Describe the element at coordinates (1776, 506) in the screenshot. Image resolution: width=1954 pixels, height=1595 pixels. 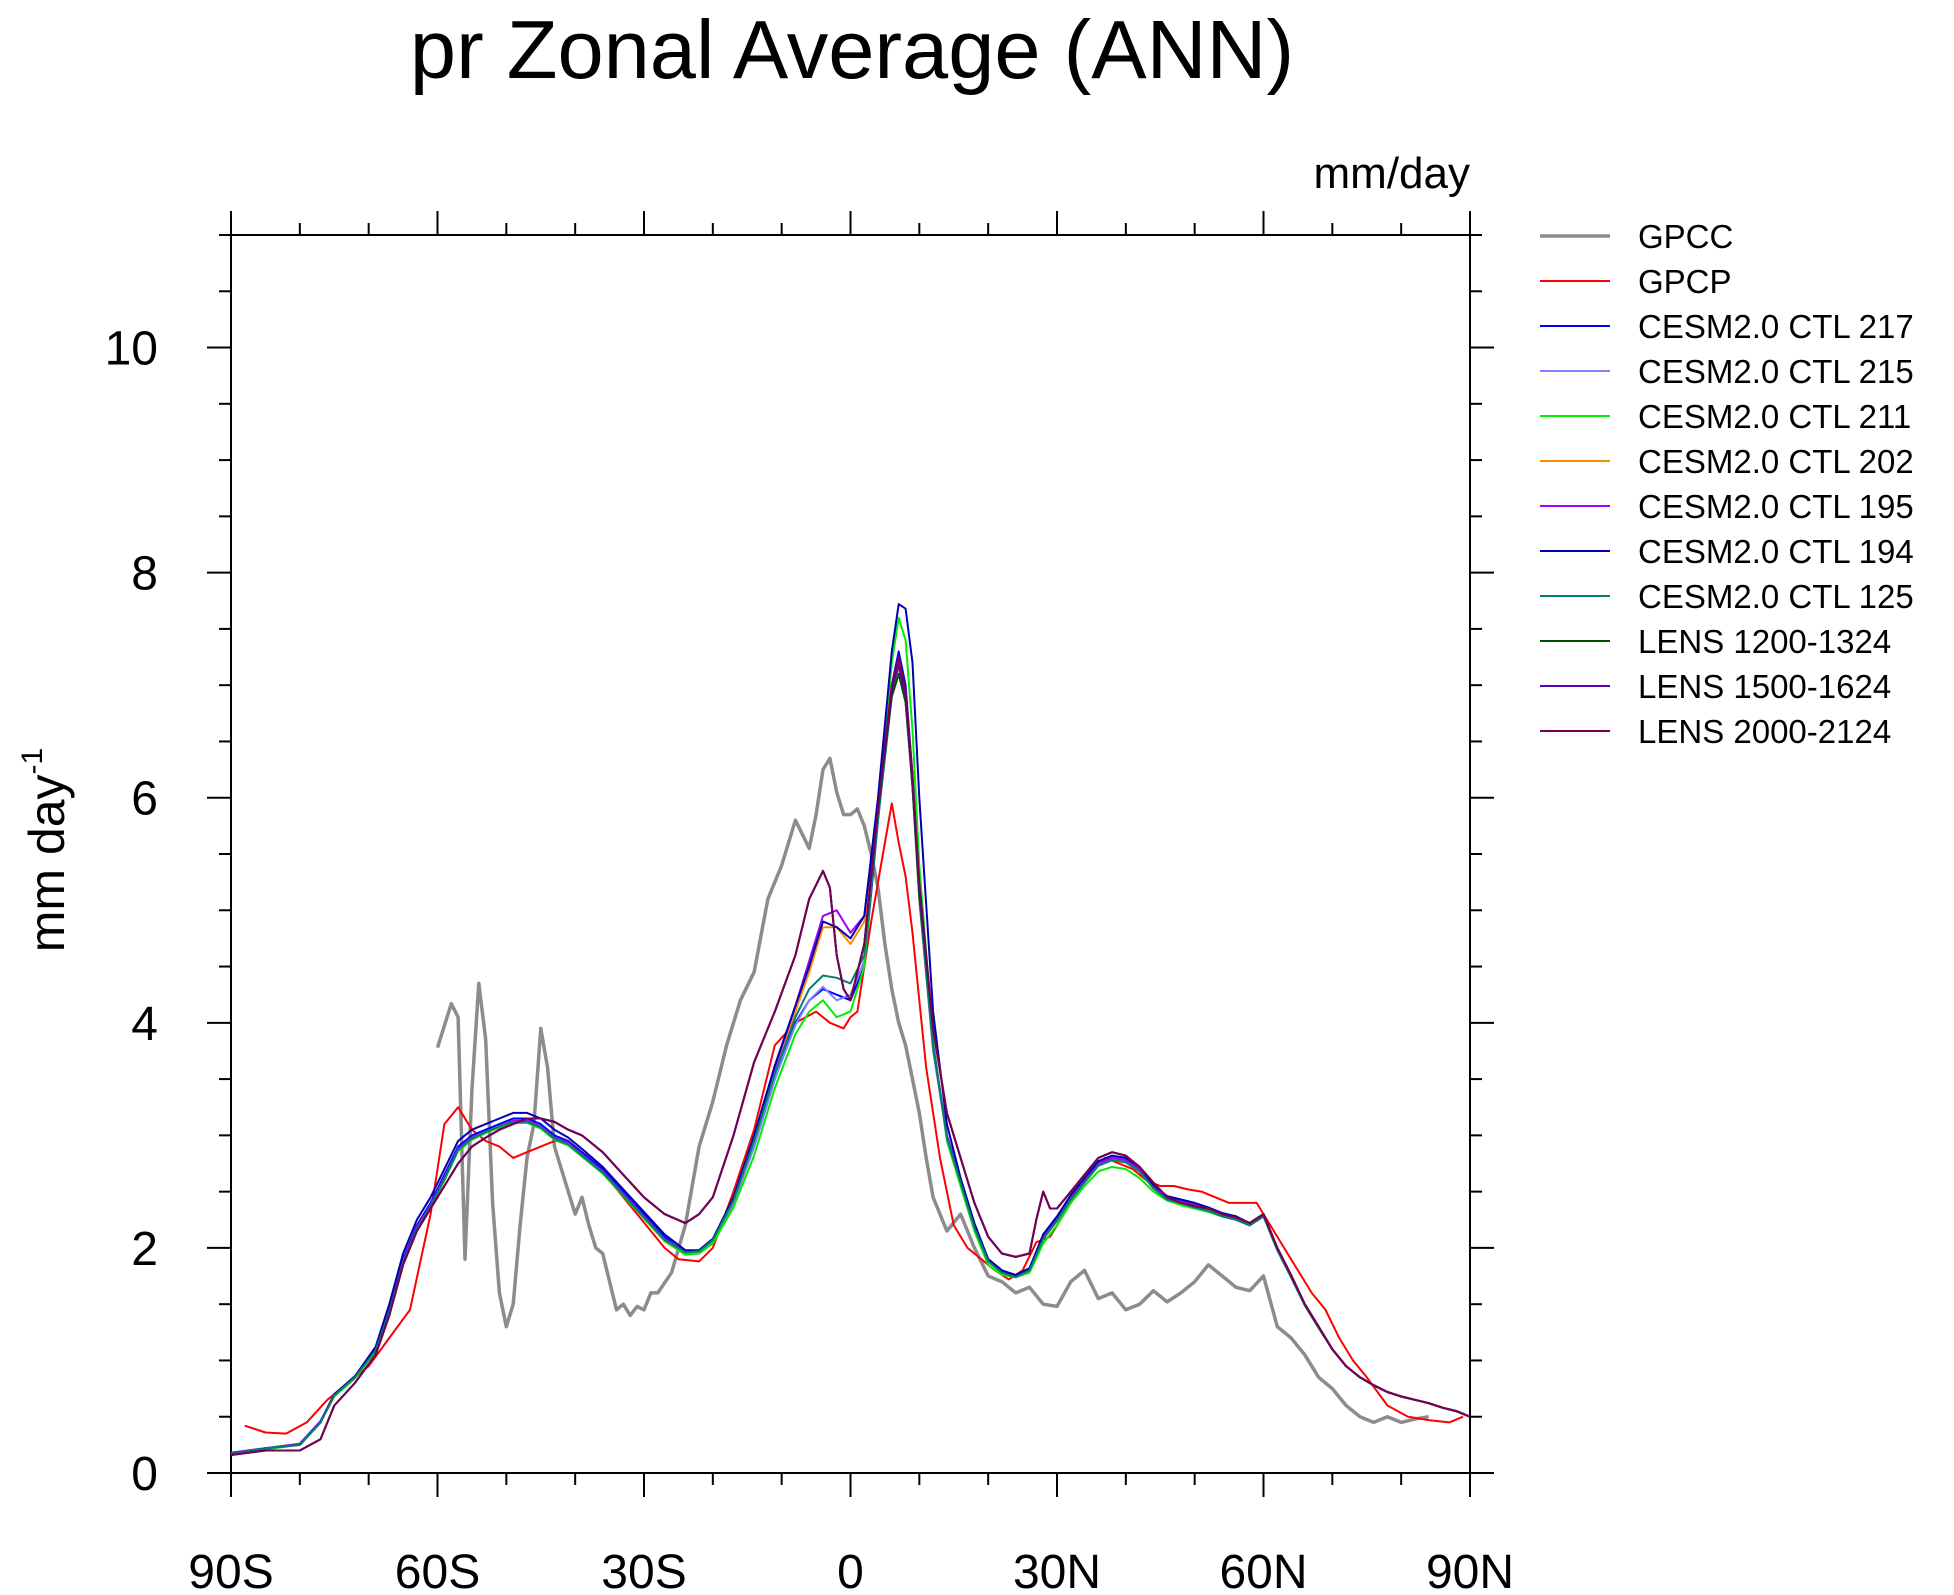
I see `legend-label: CESM2.0 CTL 195` at that location.